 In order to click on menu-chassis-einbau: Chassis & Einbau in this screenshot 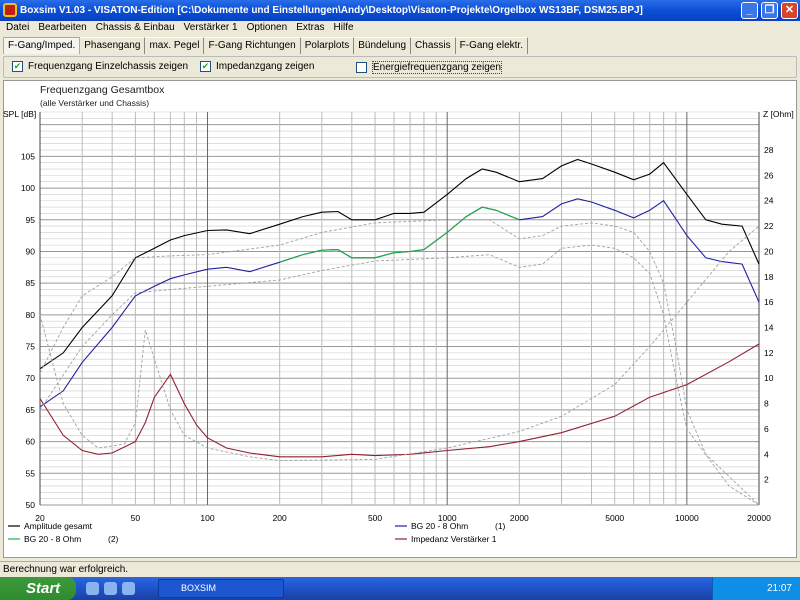, I will do `click(135, 27)`.